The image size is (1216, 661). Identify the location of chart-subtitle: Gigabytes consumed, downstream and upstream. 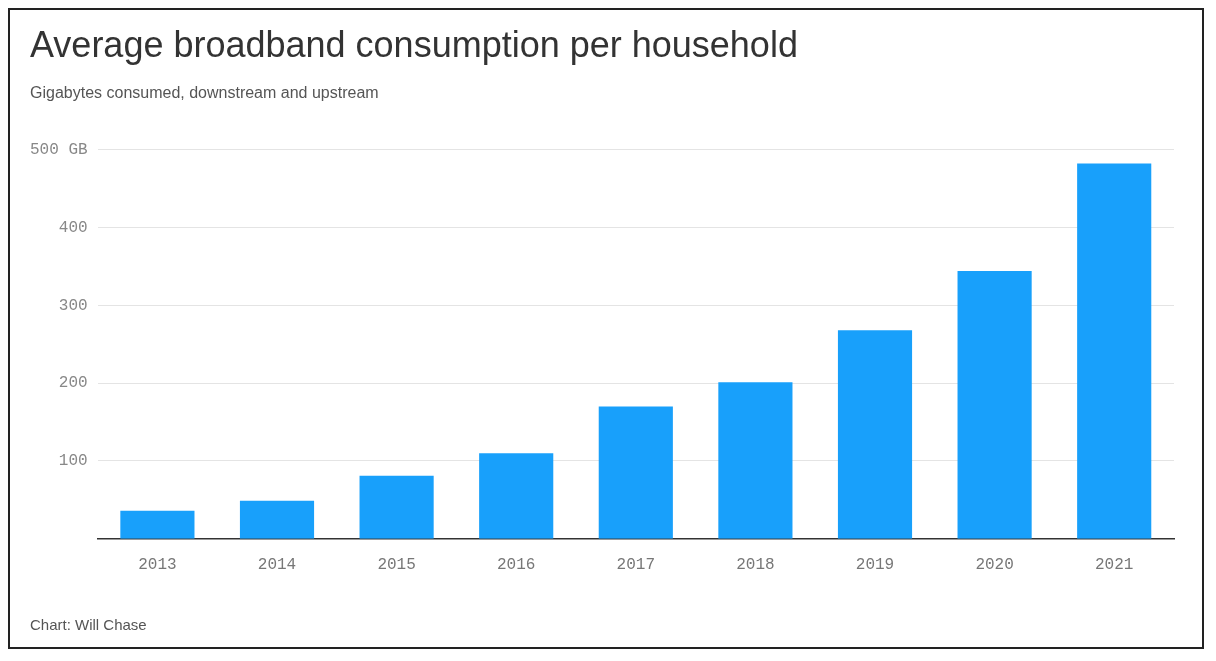
(204, 93).